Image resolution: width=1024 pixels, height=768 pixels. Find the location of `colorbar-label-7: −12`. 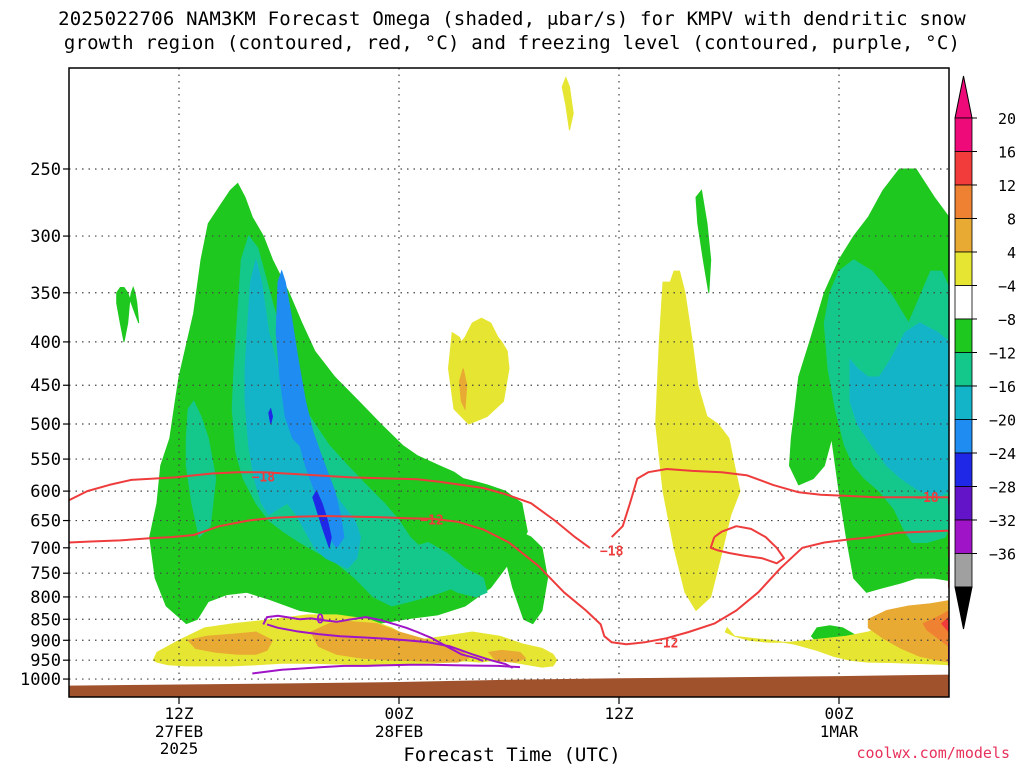

colorbar-label-7: −12 is located at coordinates (1002, 354).